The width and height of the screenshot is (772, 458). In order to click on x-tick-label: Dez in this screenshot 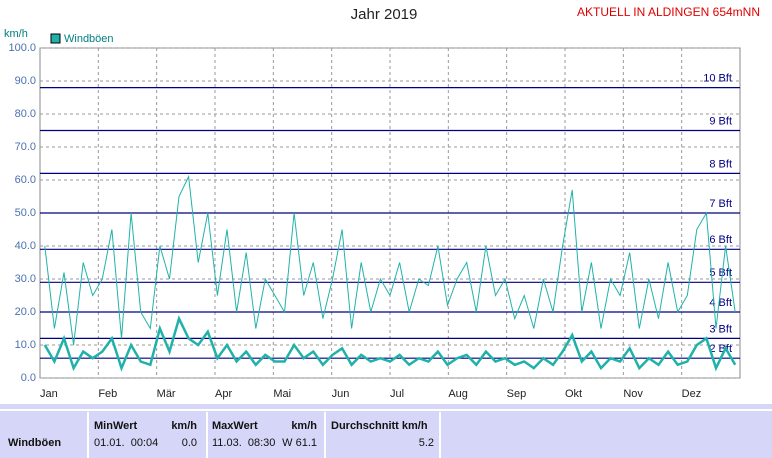, I will do `click(692, 394)`.